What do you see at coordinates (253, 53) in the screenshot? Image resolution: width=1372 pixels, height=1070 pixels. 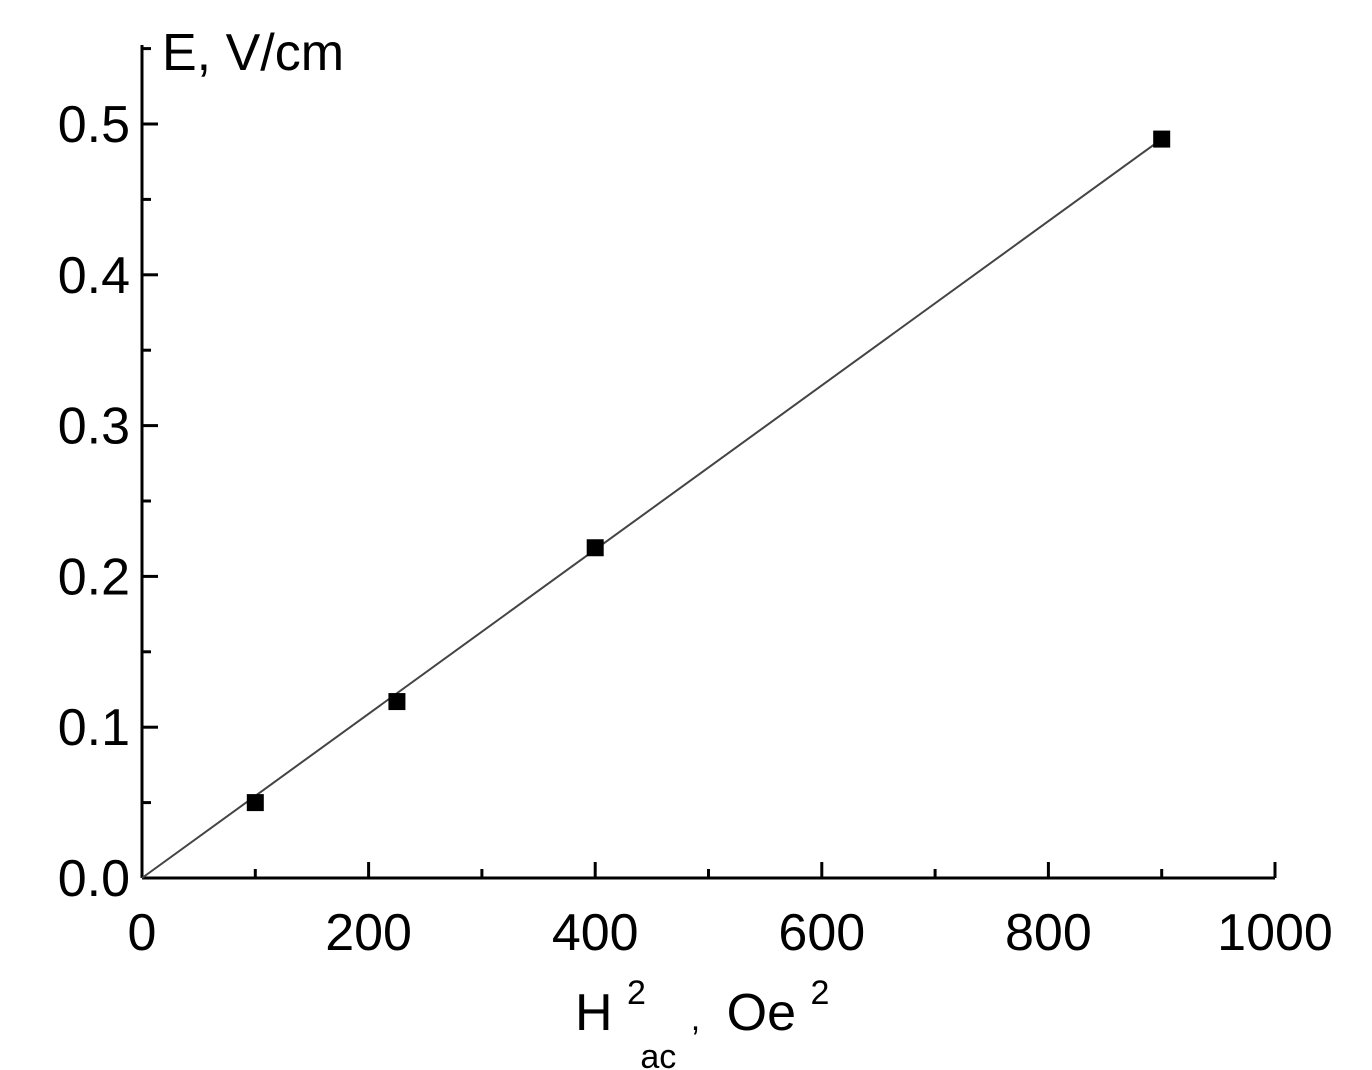 I see `y-axis-title: E, V/cm` at bounding box center [253, 53].